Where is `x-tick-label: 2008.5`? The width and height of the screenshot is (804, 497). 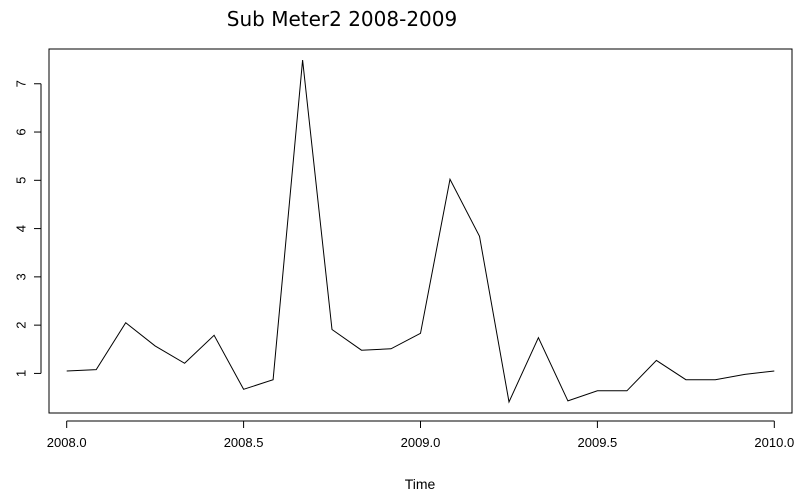 x-tick-label: 2008.5 is located at coordinates (244, 442).